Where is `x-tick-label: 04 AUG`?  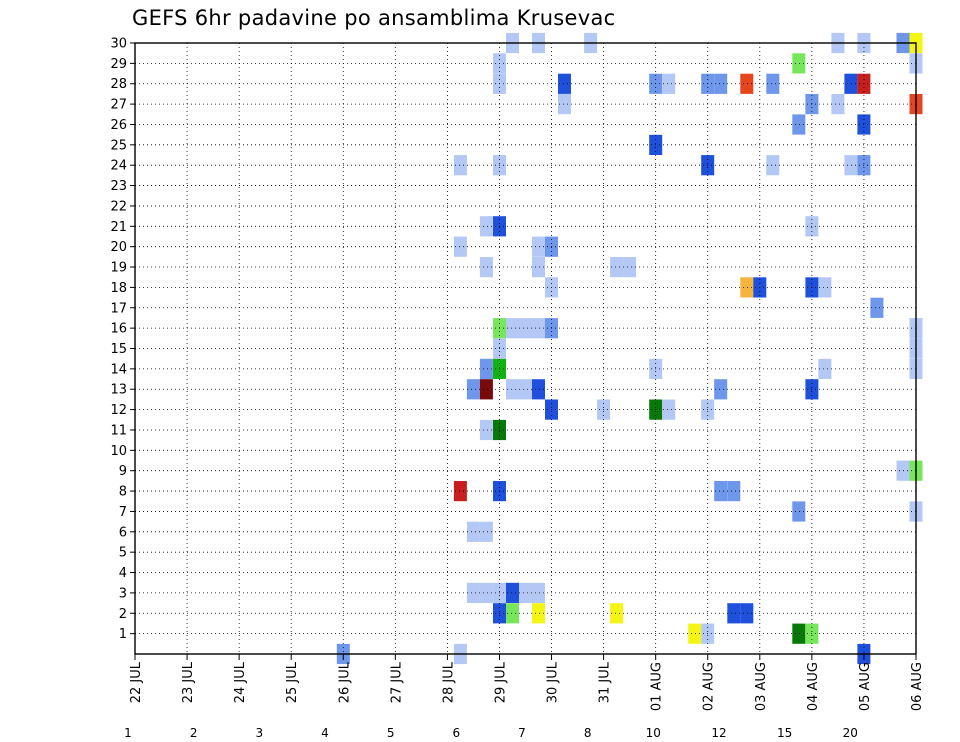
x-tick-label: 04 AUG is located at coordinates (813, 686).